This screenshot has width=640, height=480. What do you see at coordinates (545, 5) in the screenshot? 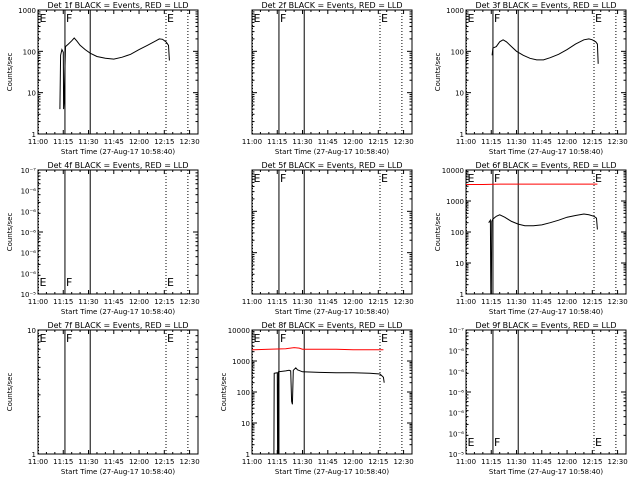
I see `panel-title: Det 3f BLACK = Events, RED = LLD` at bounding box center [545, 5].